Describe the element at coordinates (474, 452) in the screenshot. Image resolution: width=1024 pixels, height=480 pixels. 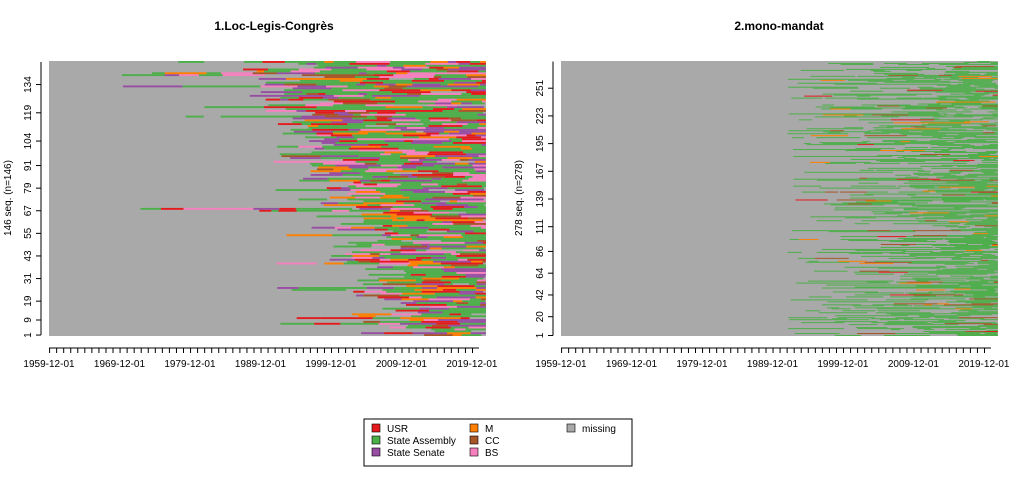
I see `legend-swatch` at that location.